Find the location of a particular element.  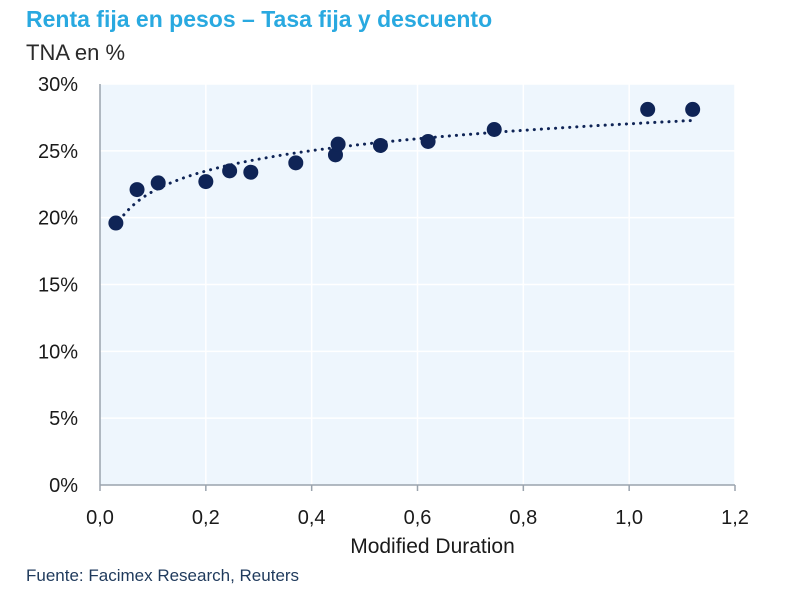

x-tick-label: 0,0 is located at coordinates (100, 518).